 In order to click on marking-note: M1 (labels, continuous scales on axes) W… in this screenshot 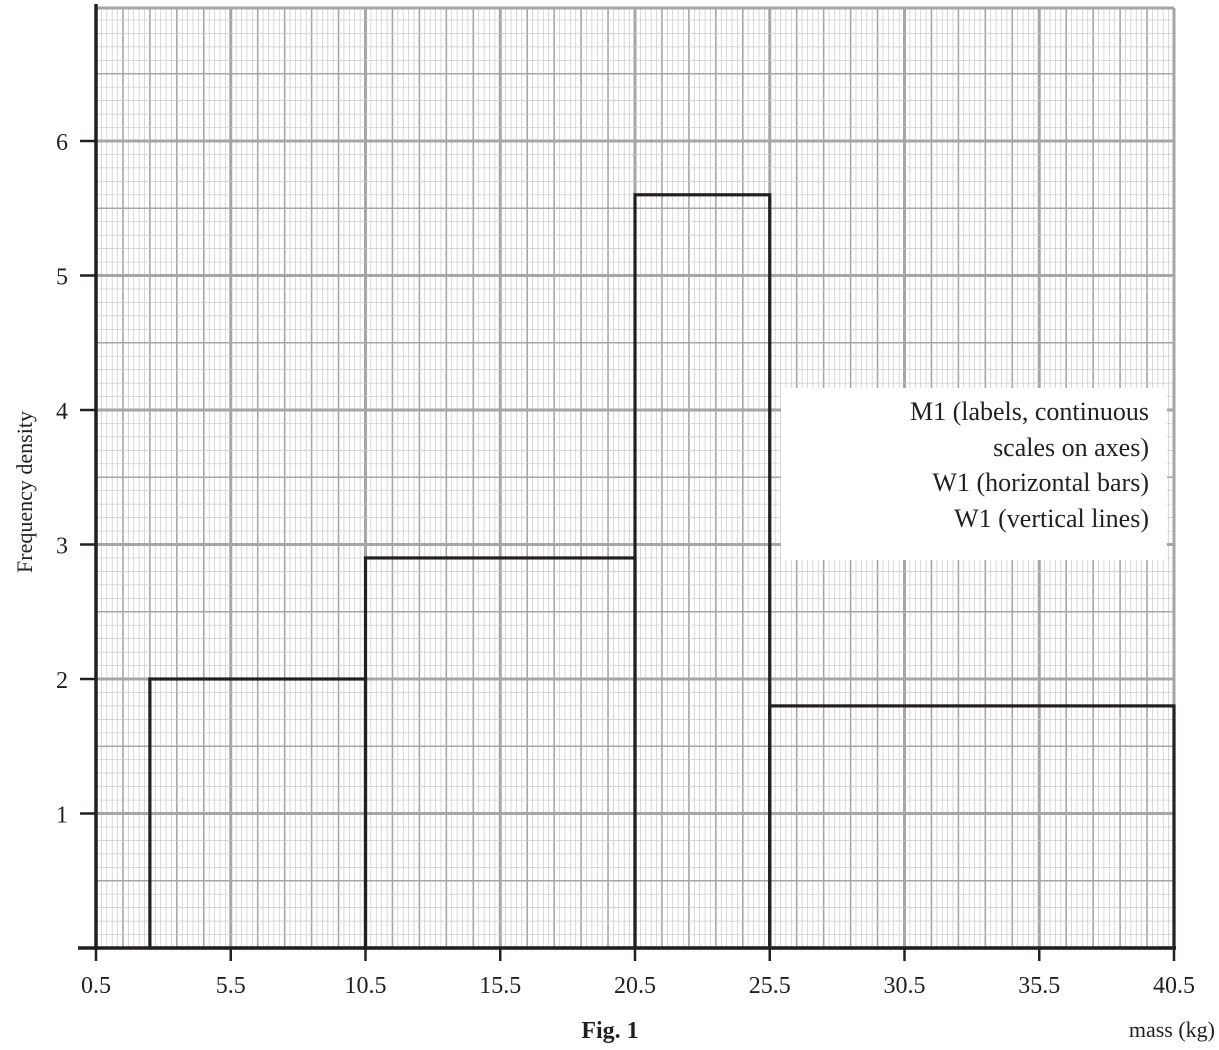, I will do `click(974, 474)`.